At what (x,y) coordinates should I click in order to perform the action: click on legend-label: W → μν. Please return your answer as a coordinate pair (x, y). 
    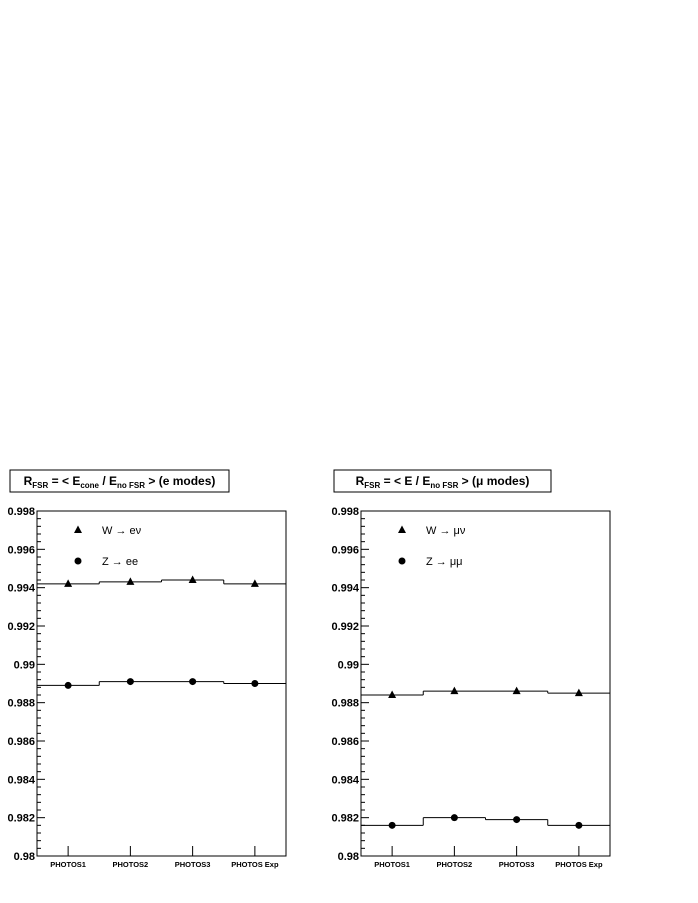
    Looking at the image, I should click on (446, 531).